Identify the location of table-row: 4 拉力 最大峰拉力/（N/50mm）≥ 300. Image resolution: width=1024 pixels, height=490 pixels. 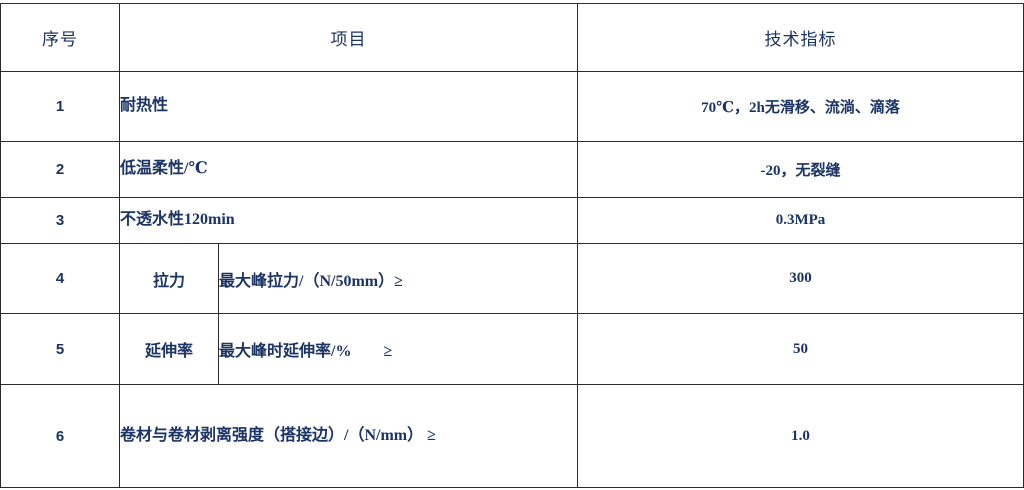
(512, 278).